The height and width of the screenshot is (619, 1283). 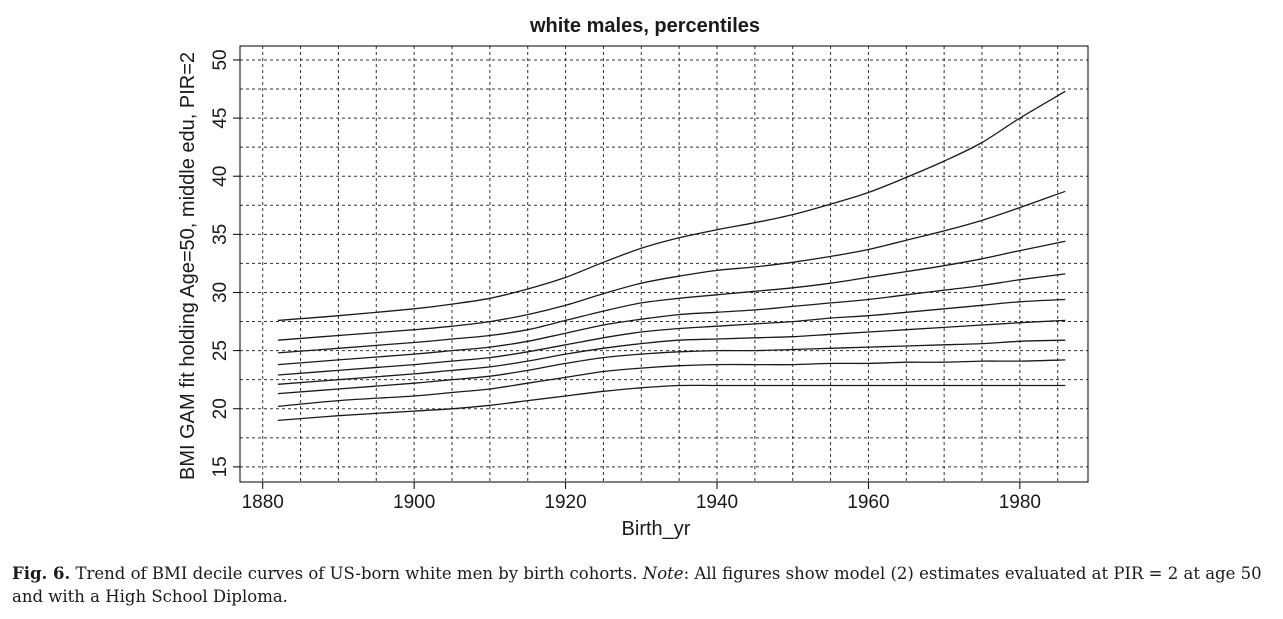 I want to click on x-tick-label: 1980, so click(x=1020, y=502).